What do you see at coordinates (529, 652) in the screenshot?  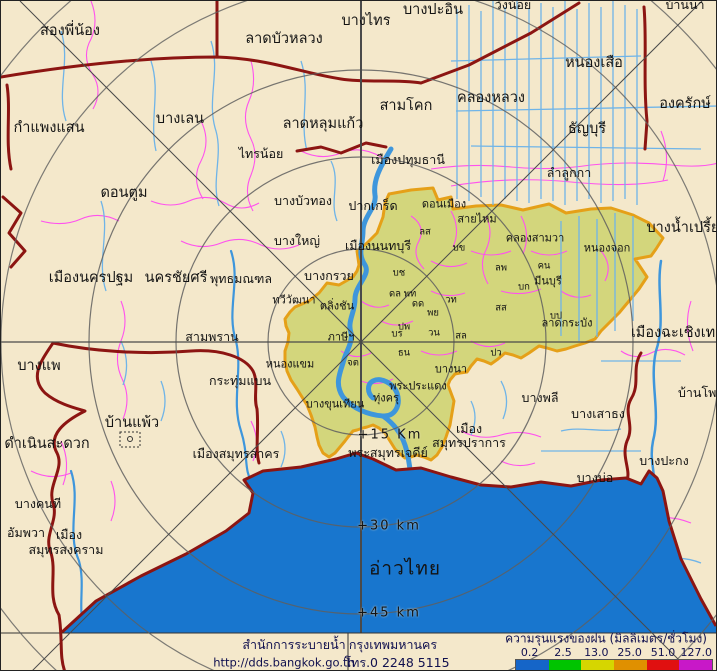 I see `legend-value: 0.2` at bounding box center [529, 652].